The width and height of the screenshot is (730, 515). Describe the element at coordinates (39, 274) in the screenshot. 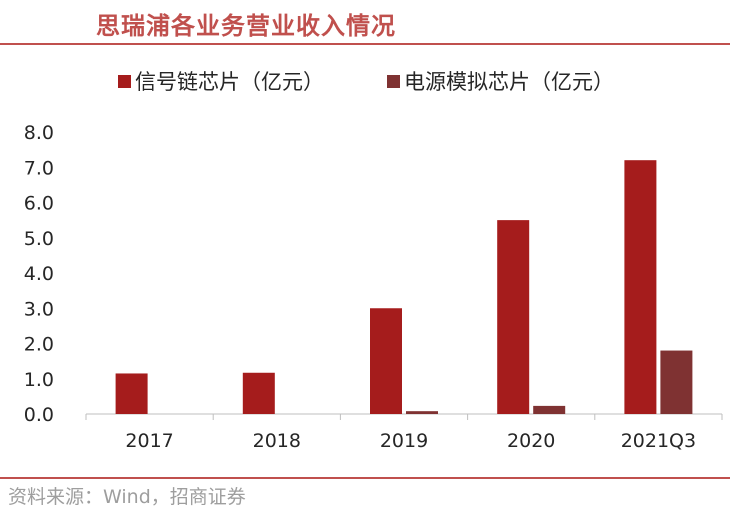

I see `y-tick-label: 4.0` at that location.